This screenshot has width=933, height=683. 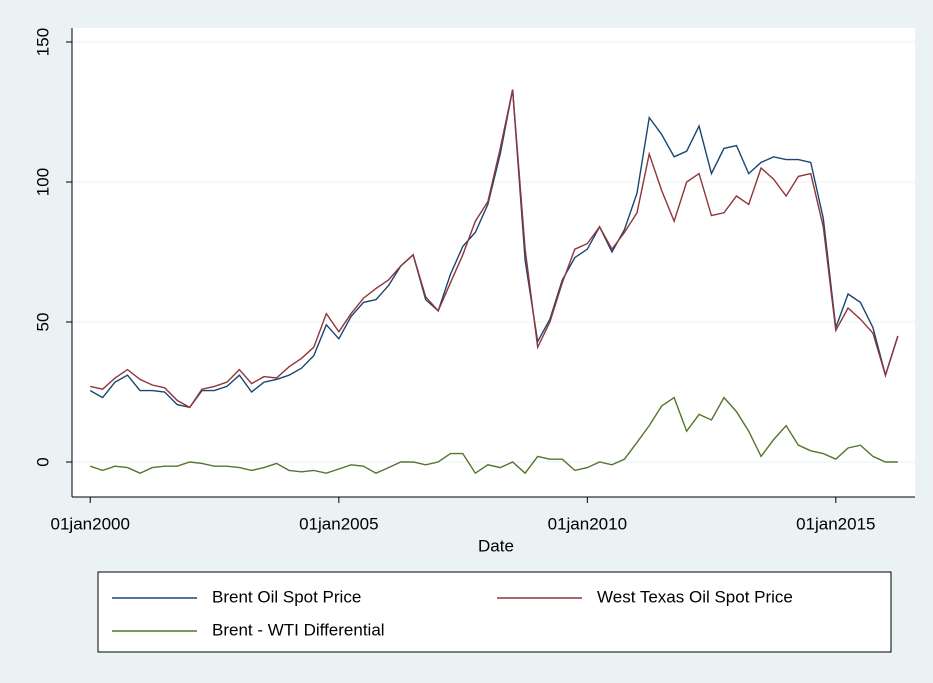 What do you see at coordinates (496, 545) in the screenshot?
I see `x-axis-label: Date` at bounding box center [496, 545].